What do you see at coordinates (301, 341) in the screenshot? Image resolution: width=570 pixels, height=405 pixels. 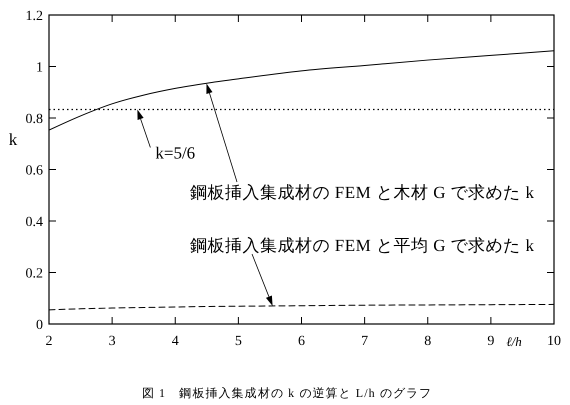 I see `x-tick-label: 6` at bounding box center [301, 341].